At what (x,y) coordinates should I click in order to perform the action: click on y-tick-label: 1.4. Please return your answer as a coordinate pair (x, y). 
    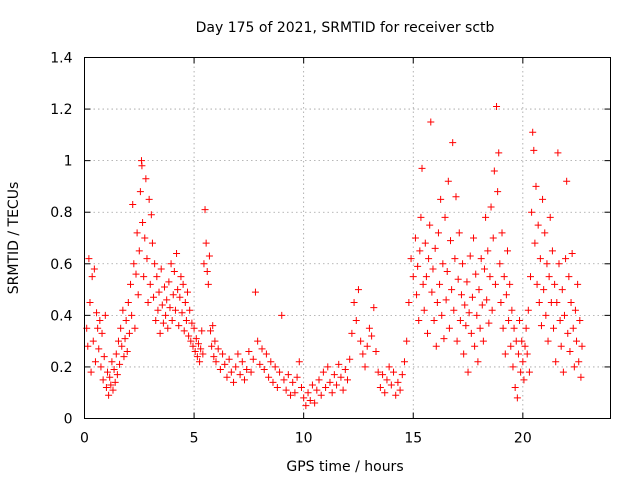
    Looking at the image, I should click on (61, 59).